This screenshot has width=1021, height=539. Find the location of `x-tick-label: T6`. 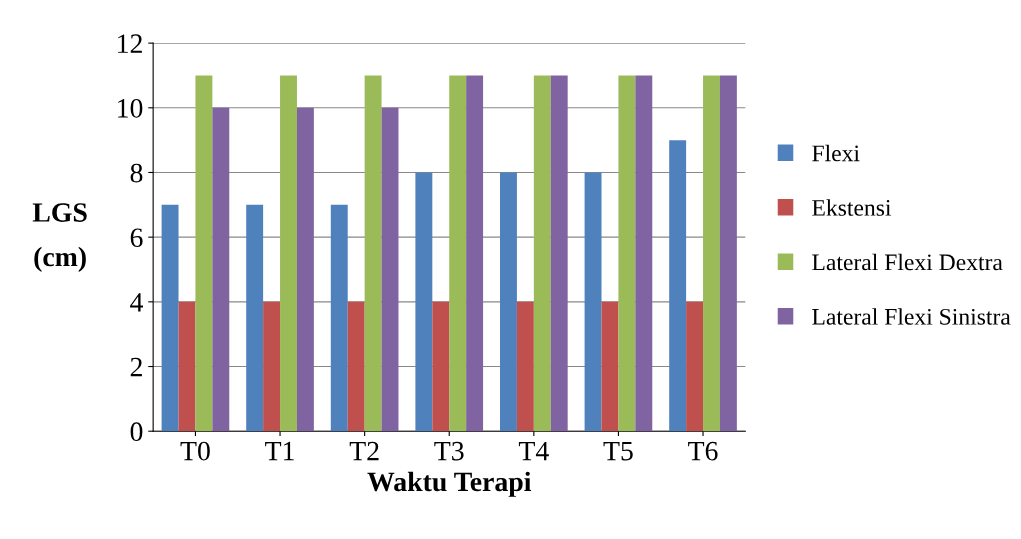

x-tick-label: T6 is located at coordinates (703, 451).